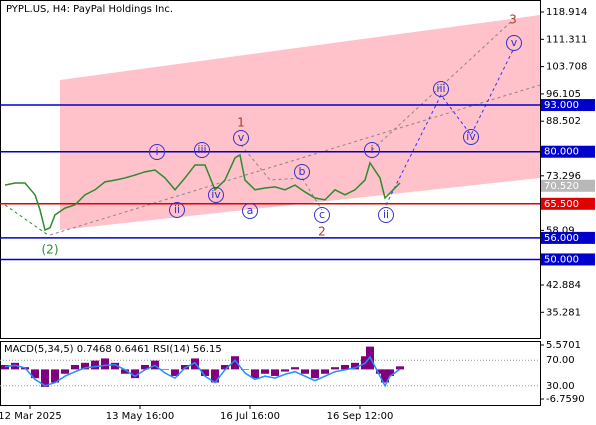 The width and height of the screenshot is (596, 425). Describe the element at coordinates (322, 214) in the screenshot. I see `wave-label: c` at that location.